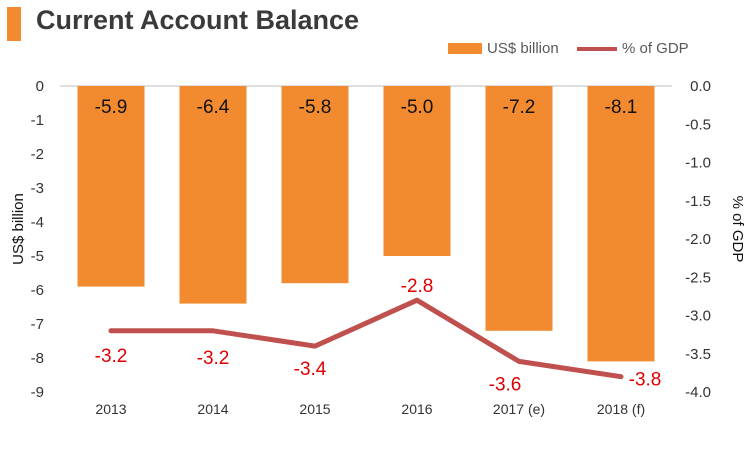  What do you see at coordinates (698, 316) in the screenshot?
I see `y-tick-right: -3.0` at bounding box center [698, 316].